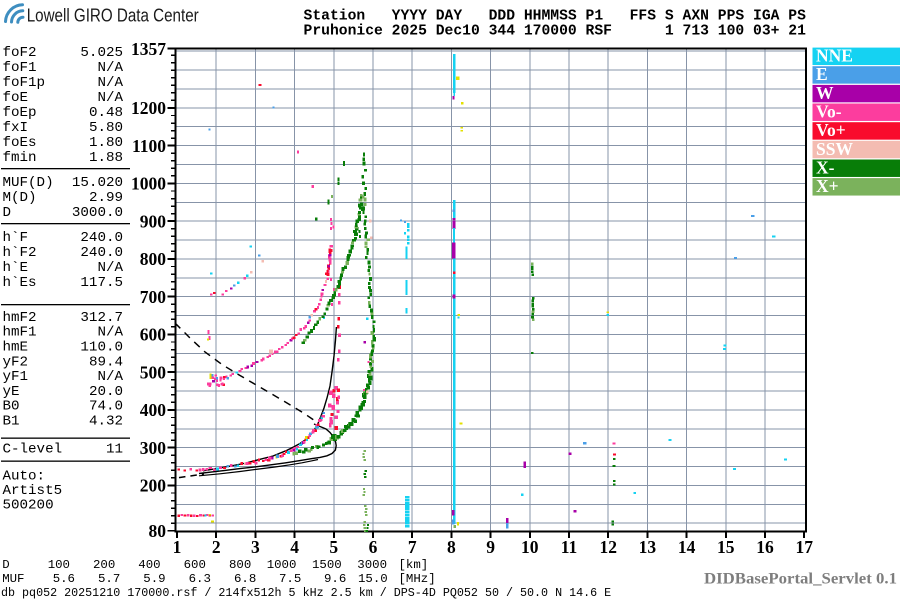  Describe the element at coordinates (153, 297) in the screenshot. I see `svg-text: 700` at that location.